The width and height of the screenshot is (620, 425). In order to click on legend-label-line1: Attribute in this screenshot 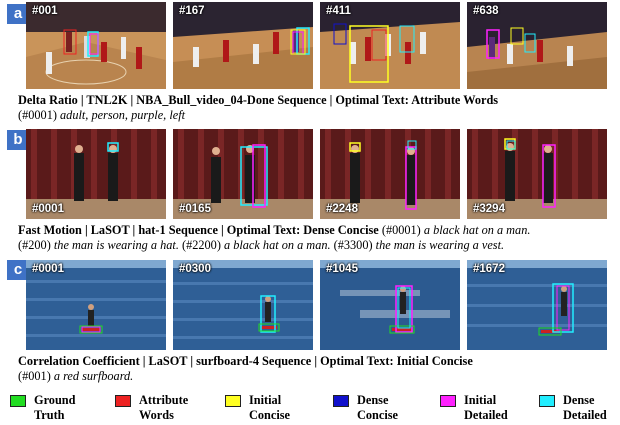, I will do `click(164, 400)`.